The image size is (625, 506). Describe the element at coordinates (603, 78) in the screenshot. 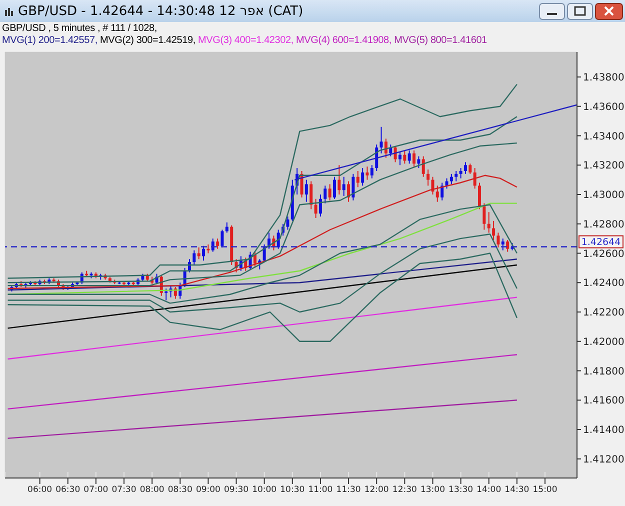

I see `y-tick-label: 1.43800` at that location.